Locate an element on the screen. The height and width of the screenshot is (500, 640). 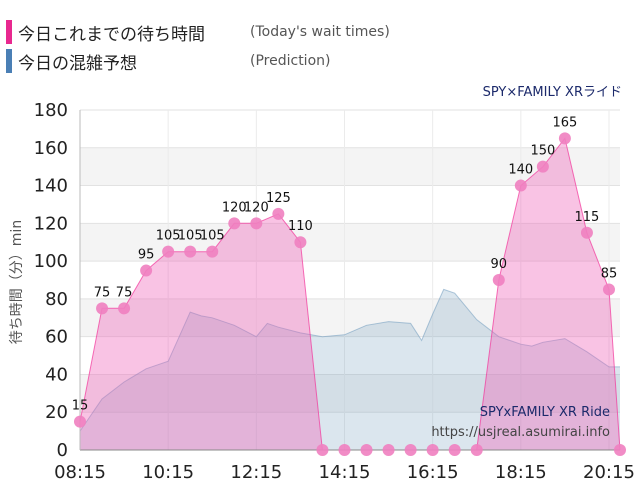
y-tick-label: 120 is located at coordinates (51, 223).